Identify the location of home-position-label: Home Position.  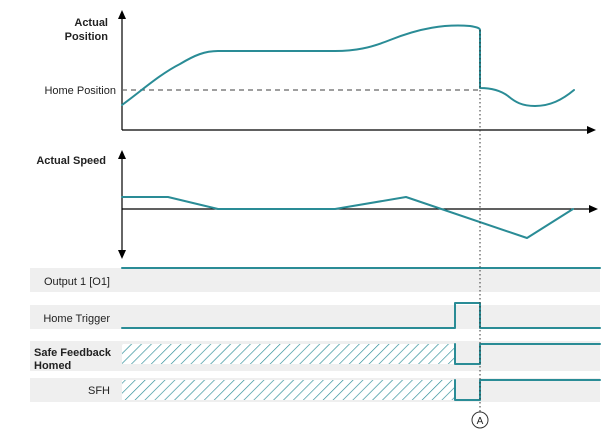
(80, 91).